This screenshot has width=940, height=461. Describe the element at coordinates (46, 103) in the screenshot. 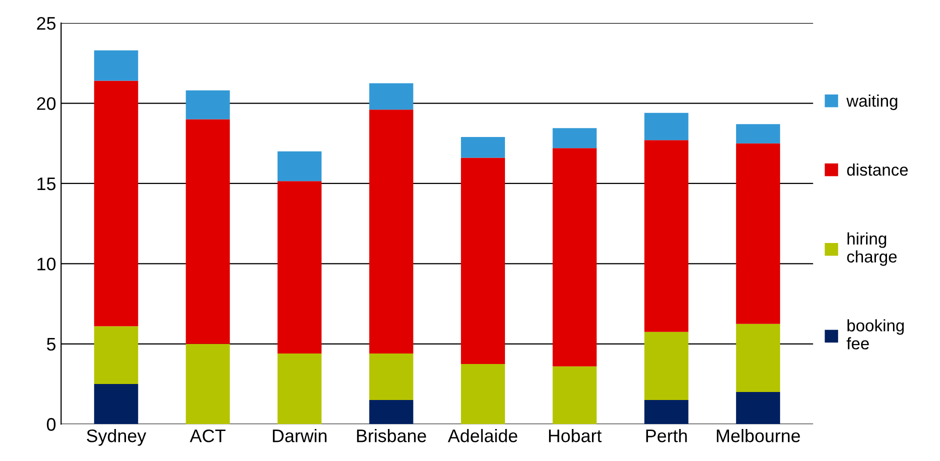

I see `y-tick-label: 20` at that location.